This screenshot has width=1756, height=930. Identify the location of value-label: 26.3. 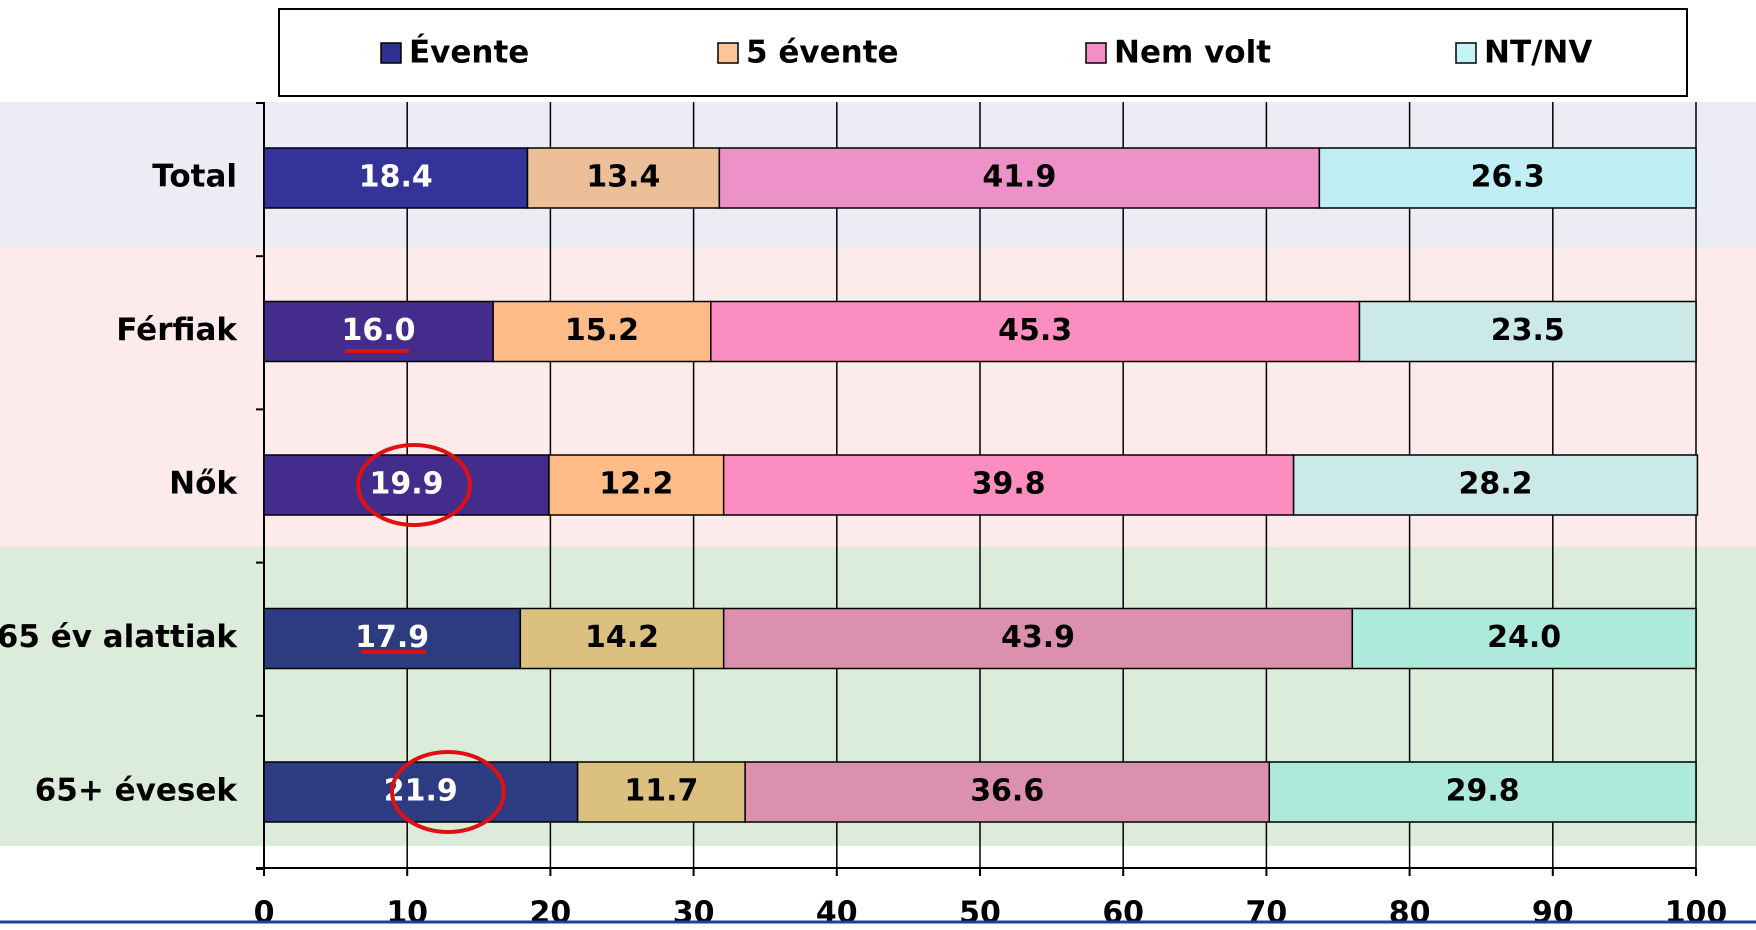
(1508, 177).